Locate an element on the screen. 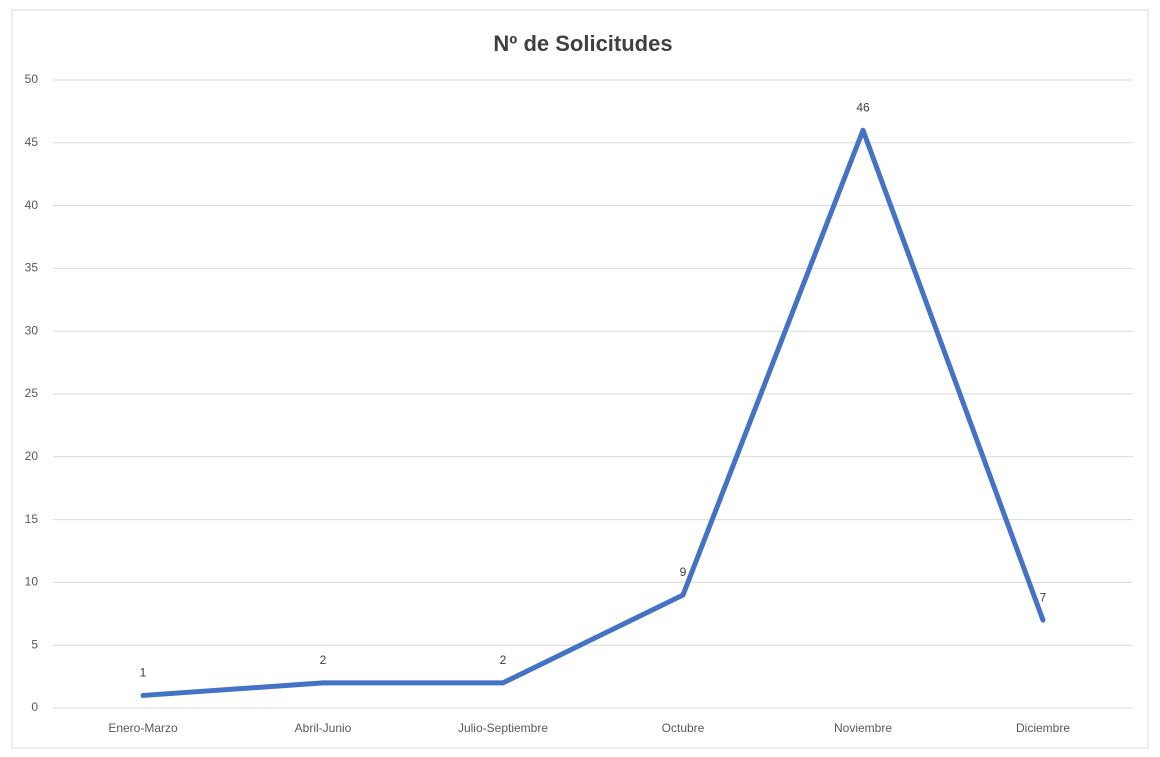 Image resolution: width=1160 pixels, height=757 pixels. y-tick-label: 0 is located at coordinates (34, 707).